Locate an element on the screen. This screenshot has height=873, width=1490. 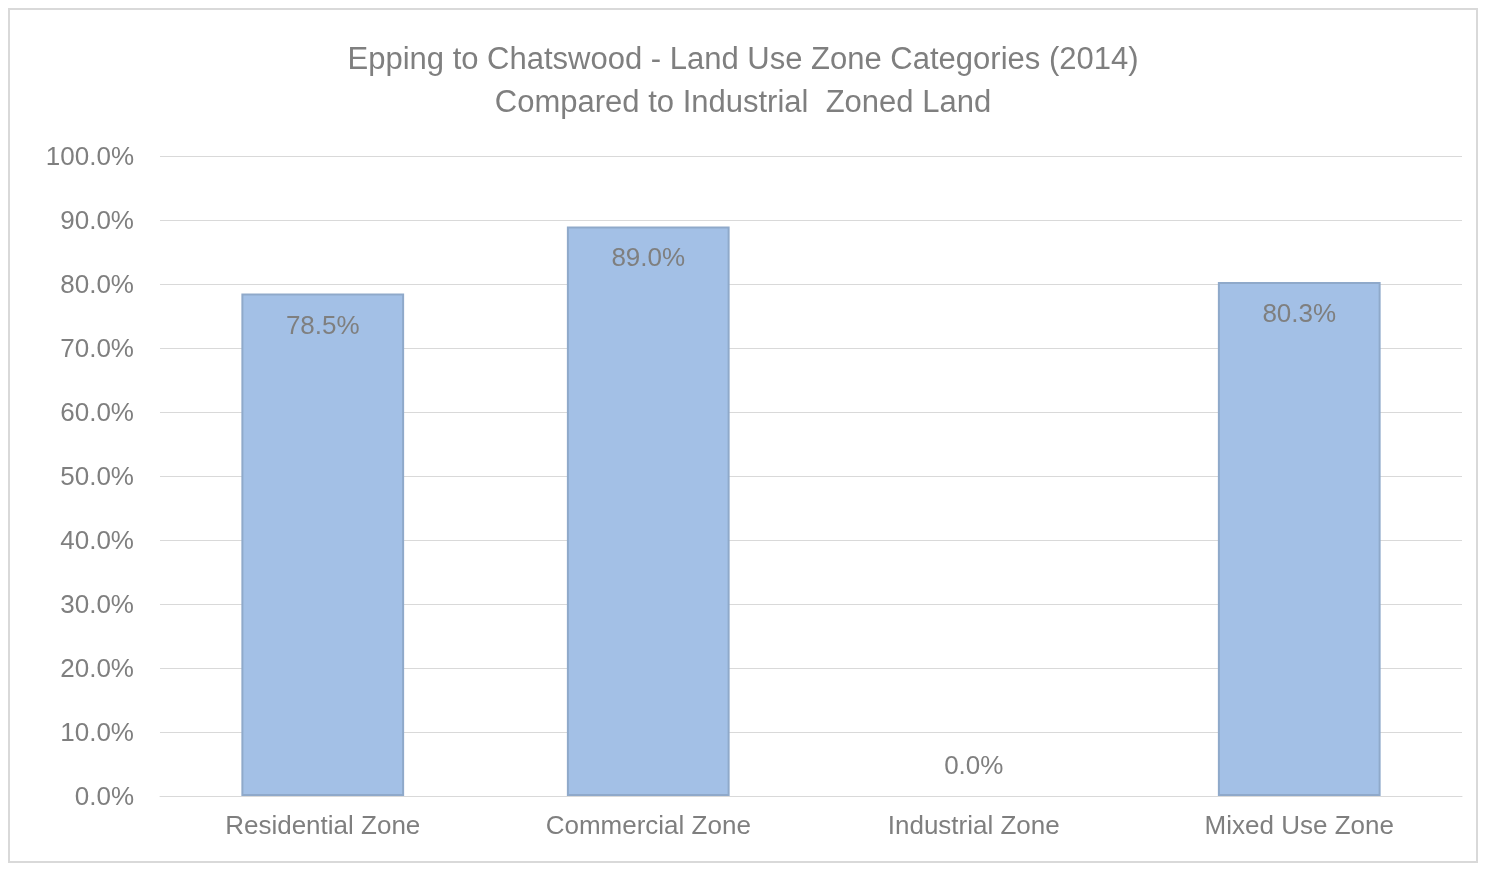
data-label: 80.3% is located at coordinates (1299, 313).